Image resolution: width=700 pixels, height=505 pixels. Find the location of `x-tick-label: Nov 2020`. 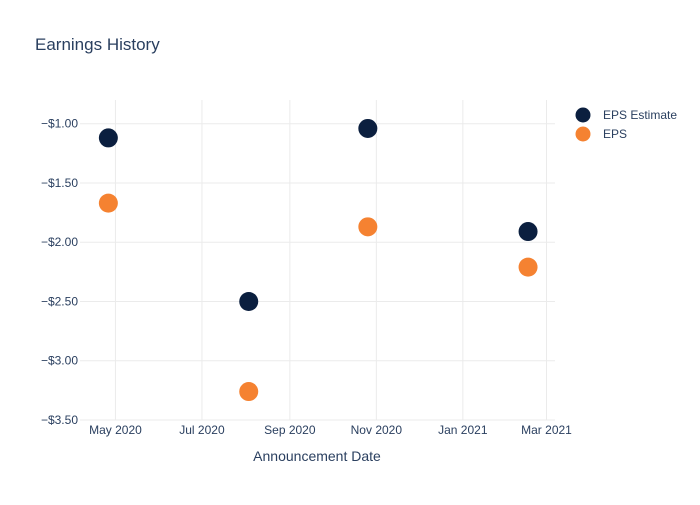

x-tick-label: Nov 2020 is located at coordinates (377, 430).